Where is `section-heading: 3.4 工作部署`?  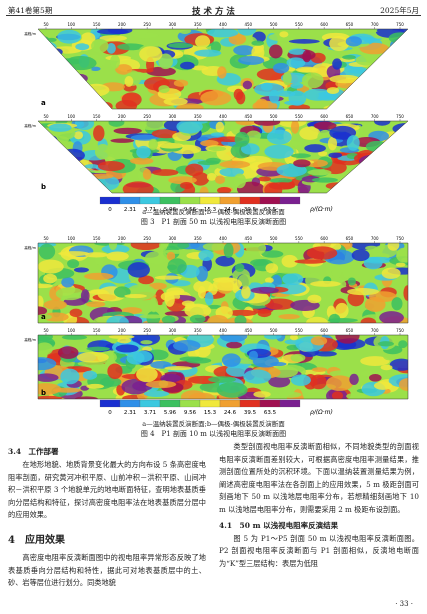 section-heading: 3.4 工作部署 is located at coordinates (33, 451).